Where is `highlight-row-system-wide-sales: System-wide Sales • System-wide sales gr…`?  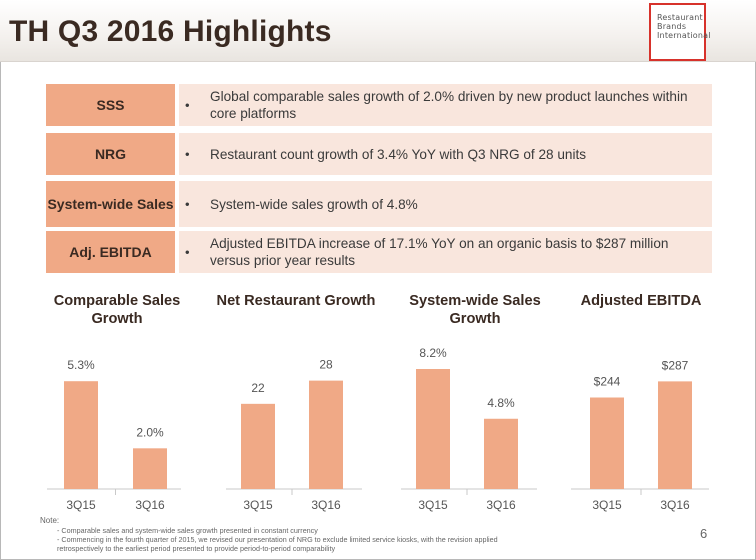 highlight-row-system-wide-sales: System-wide Sales • System-wide sales gr… is located at coordinates (379, 204).